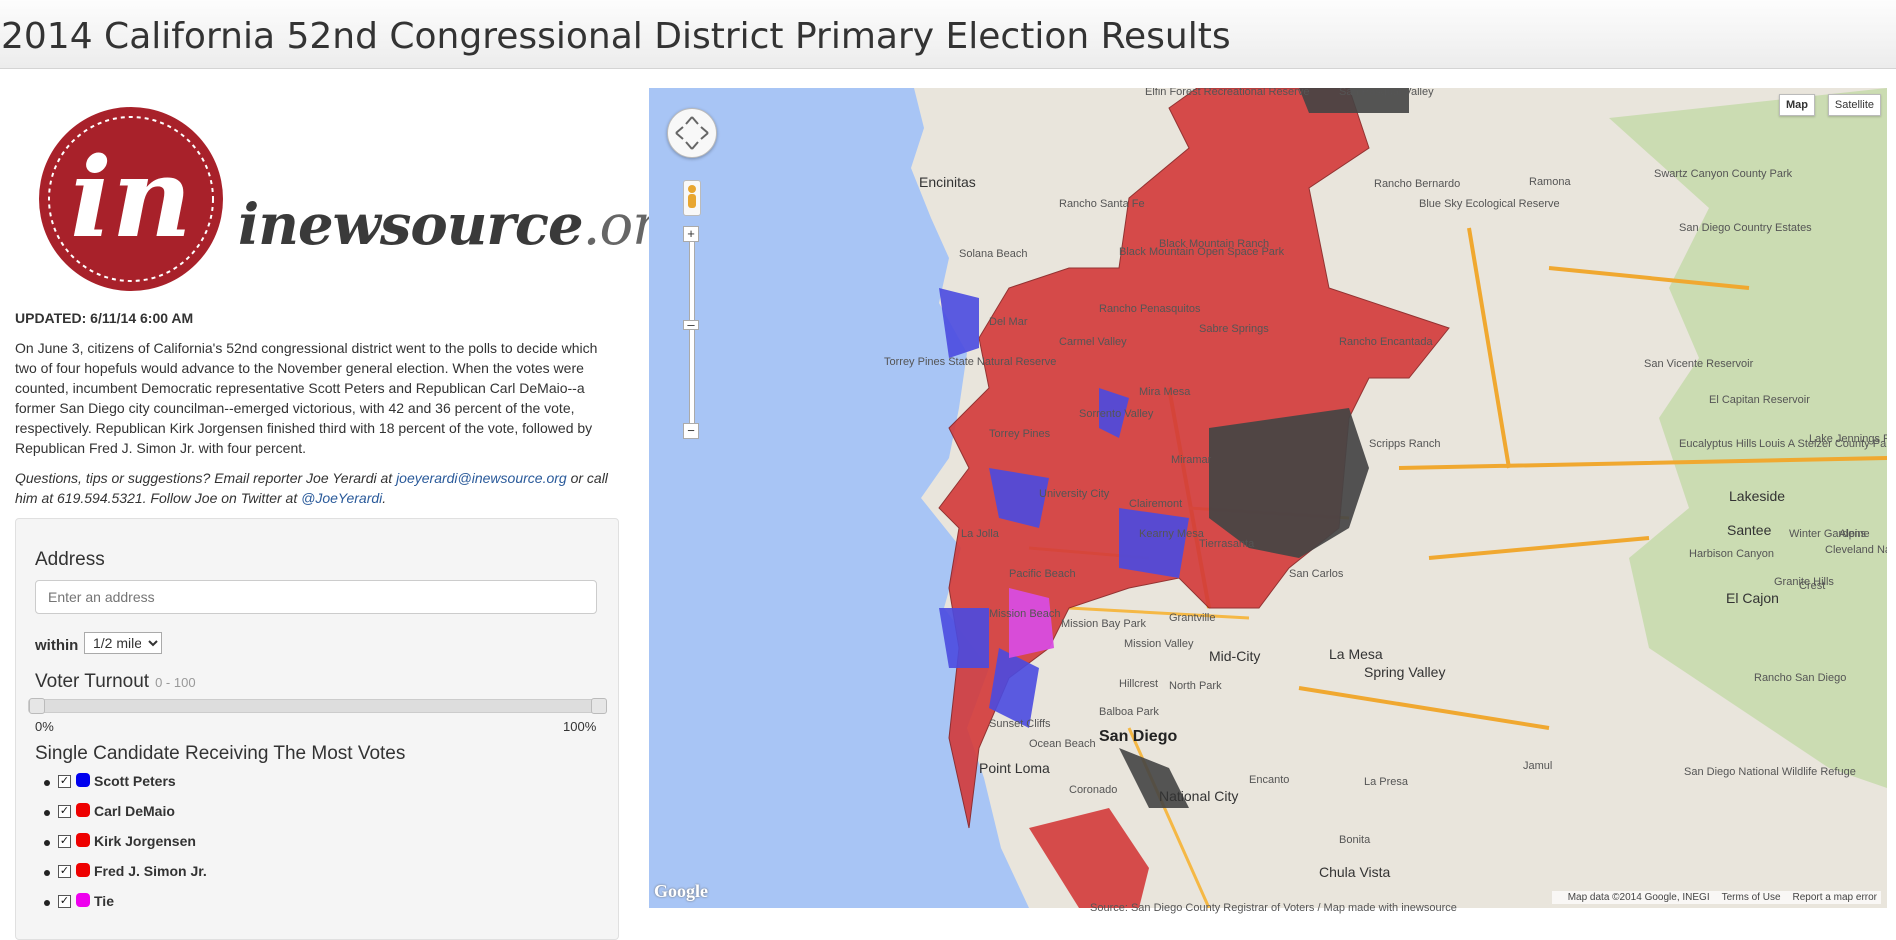 The width and height of the screenshot is (1896, 940). I want to click on turnout-slider-max-handle, so click(599, 706).